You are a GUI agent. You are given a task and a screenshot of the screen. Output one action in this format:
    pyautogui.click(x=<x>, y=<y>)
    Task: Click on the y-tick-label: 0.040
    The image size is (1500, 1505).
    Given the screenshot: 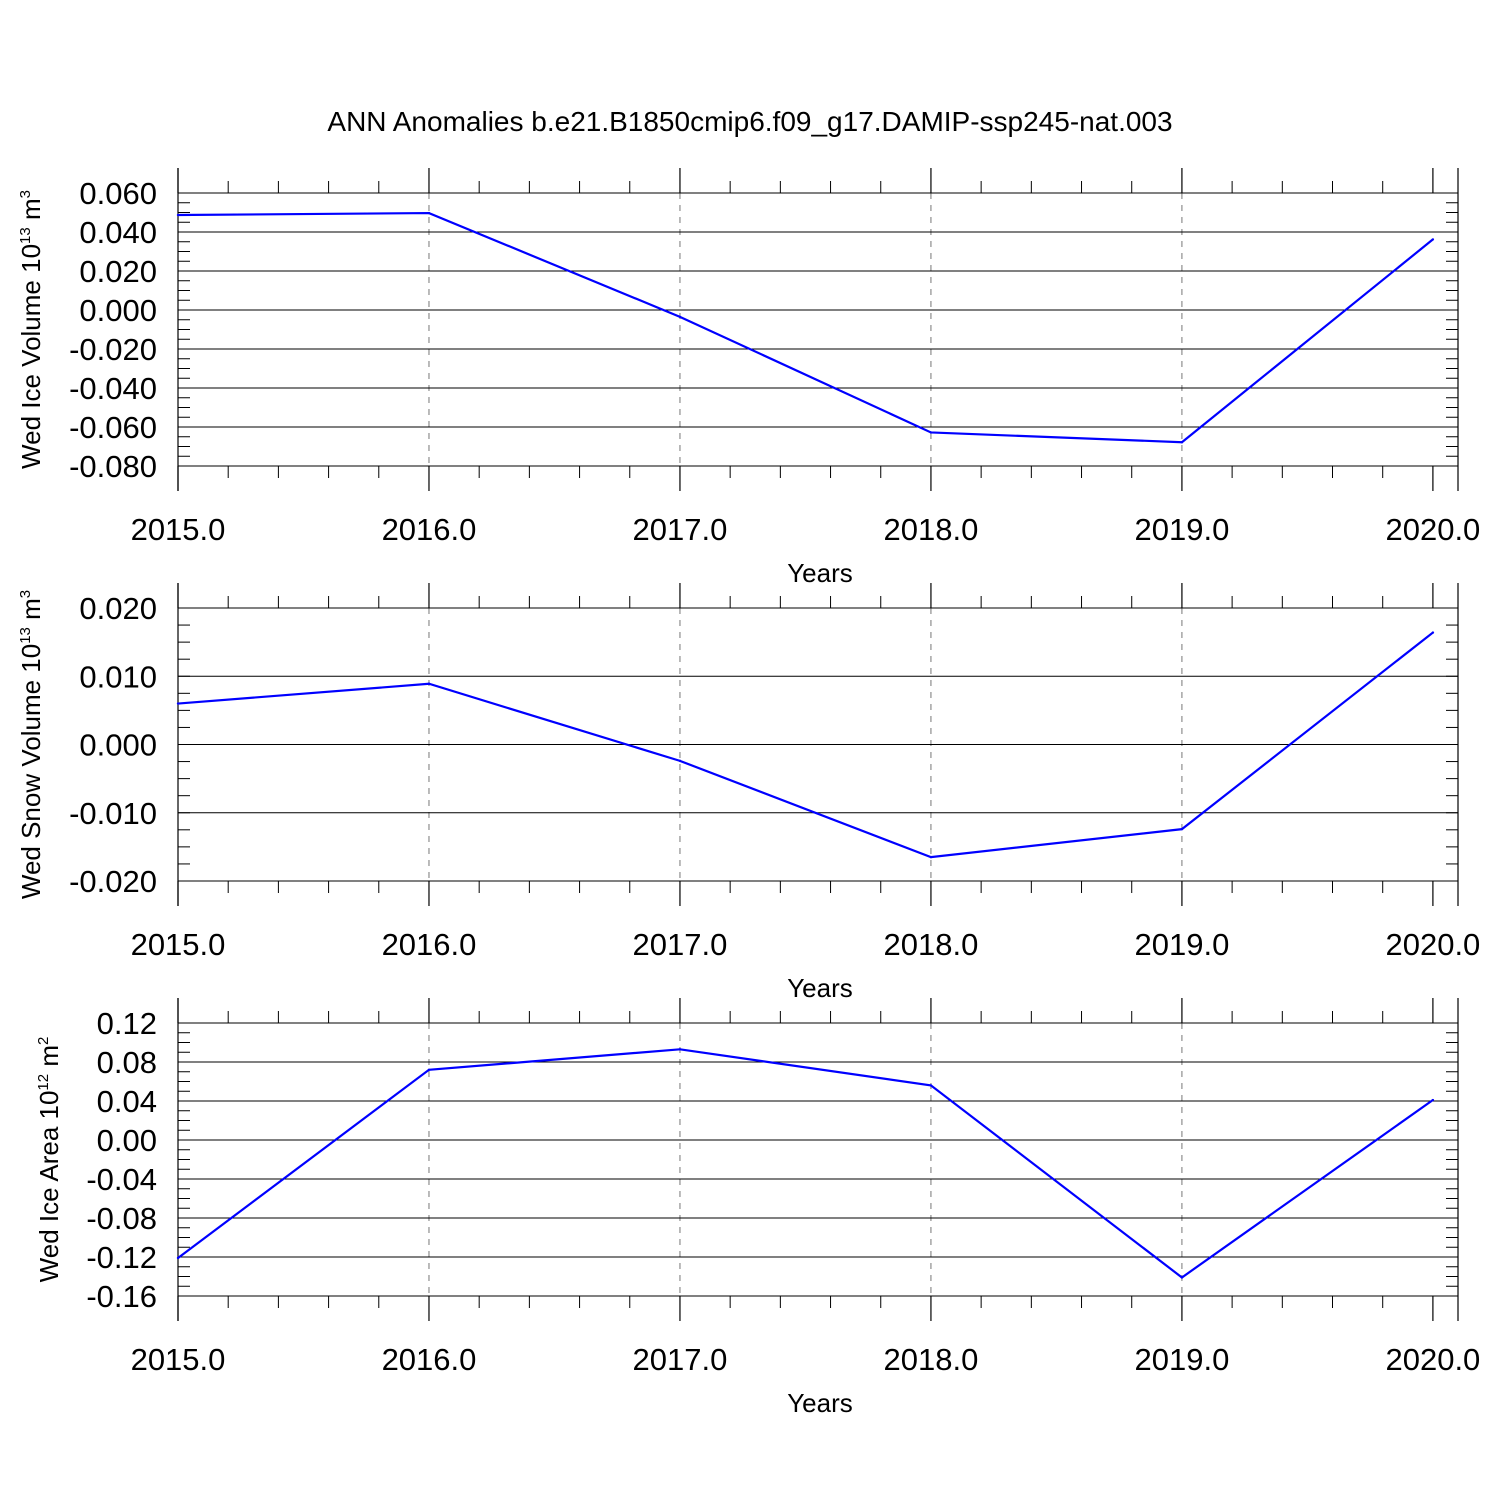 What is the action you would take?
    pyautogui.click(x=118, y=232)
    